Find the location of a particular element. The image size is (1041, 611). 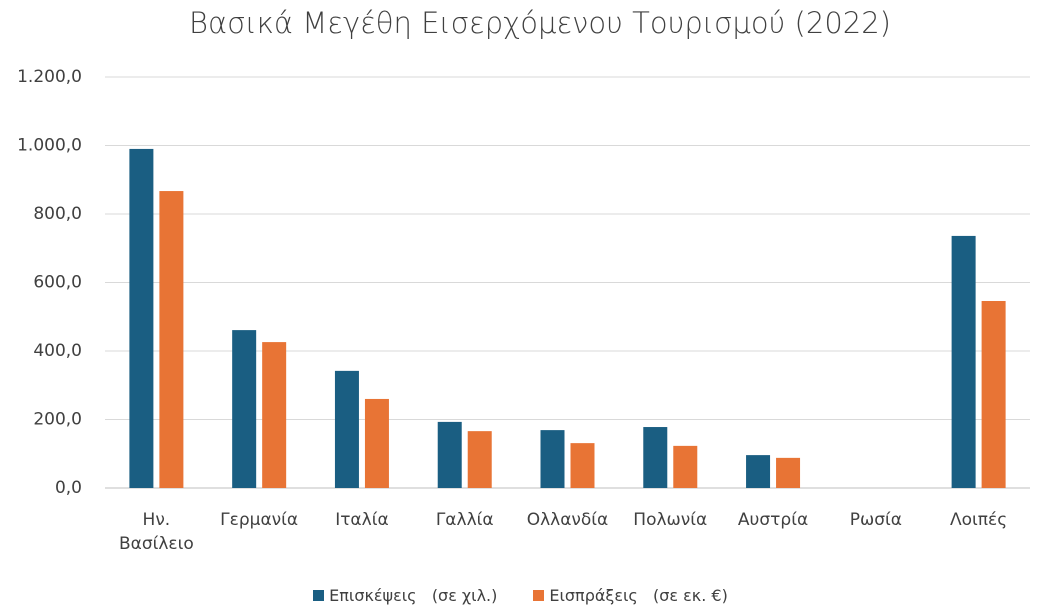

legend-item: Επισκέψεις (σε χιλ.) is located at coordinates (405, 595).